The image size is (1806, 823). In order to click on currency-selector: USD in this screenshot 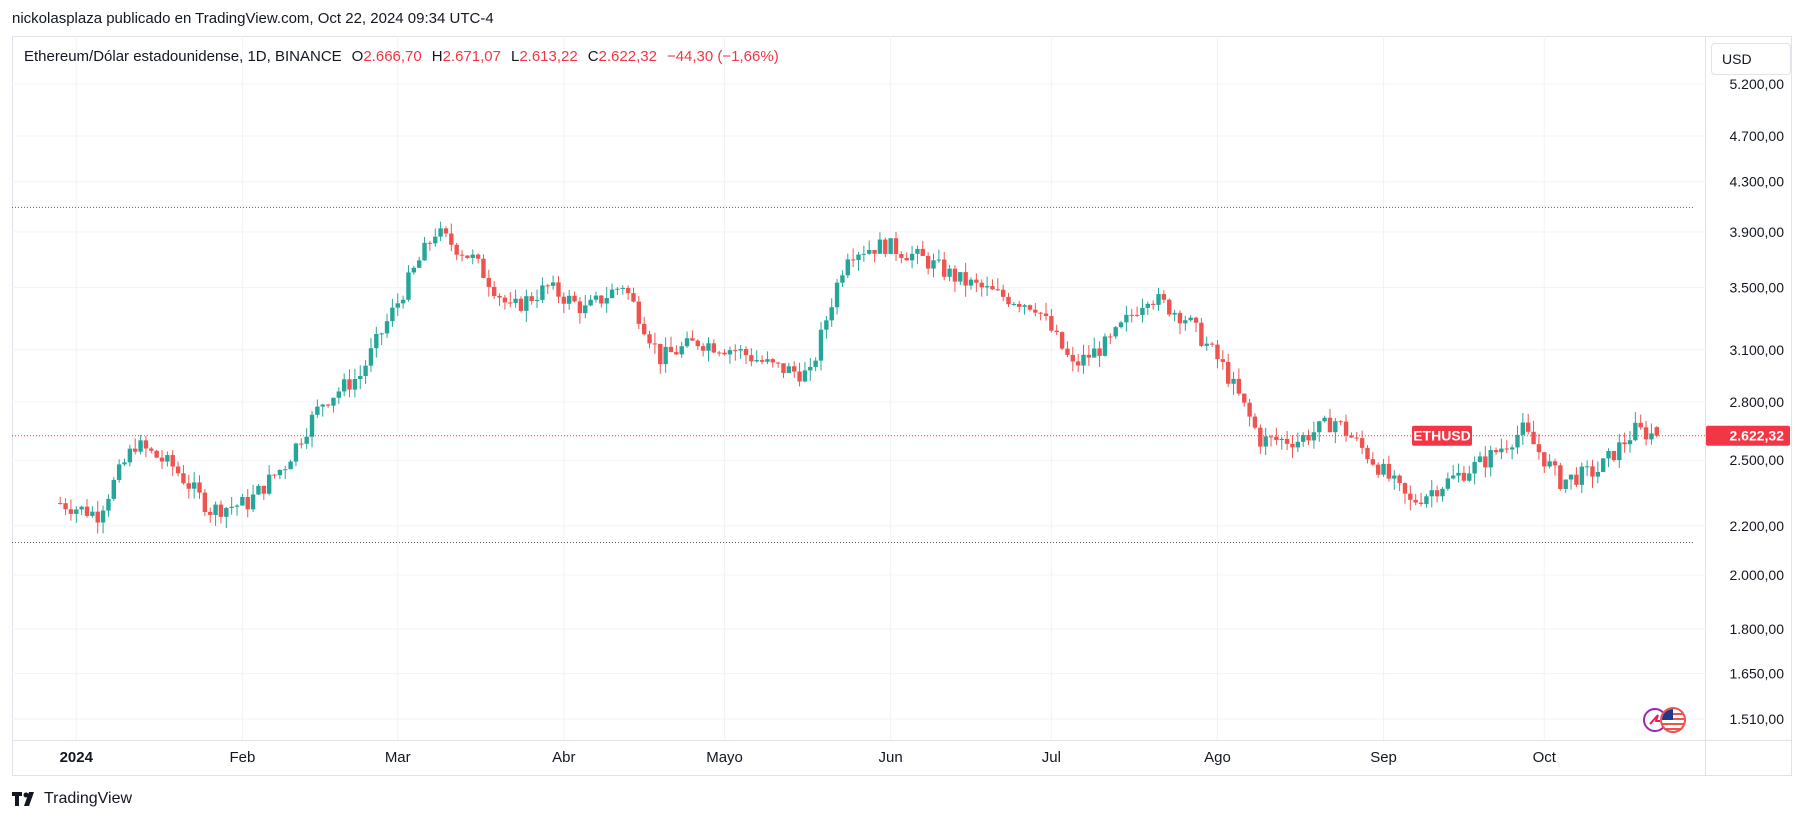, I will do `click(1751, 59)`.